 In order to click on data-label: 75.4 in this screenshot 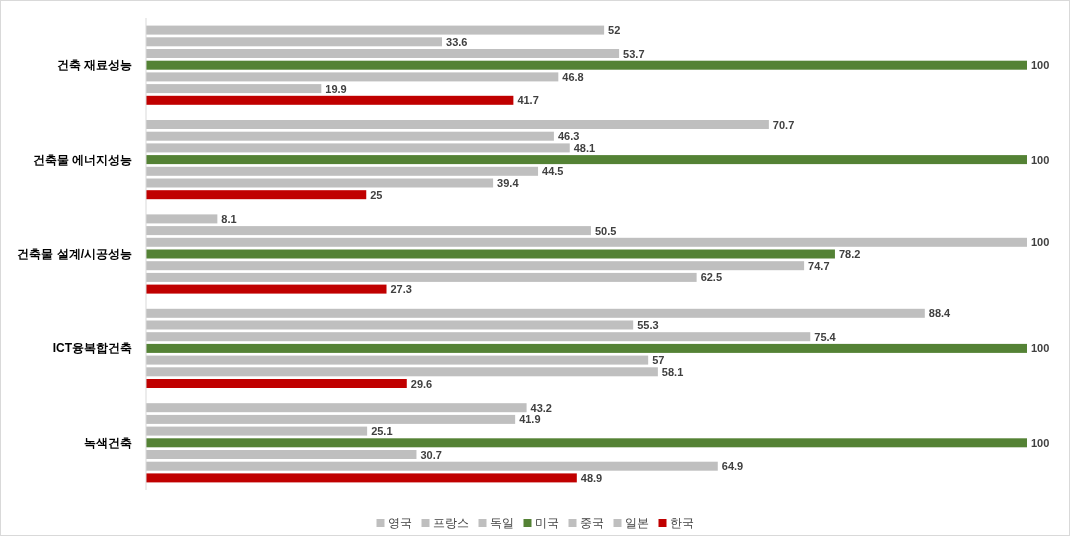, I will do `click(825, 336)`.